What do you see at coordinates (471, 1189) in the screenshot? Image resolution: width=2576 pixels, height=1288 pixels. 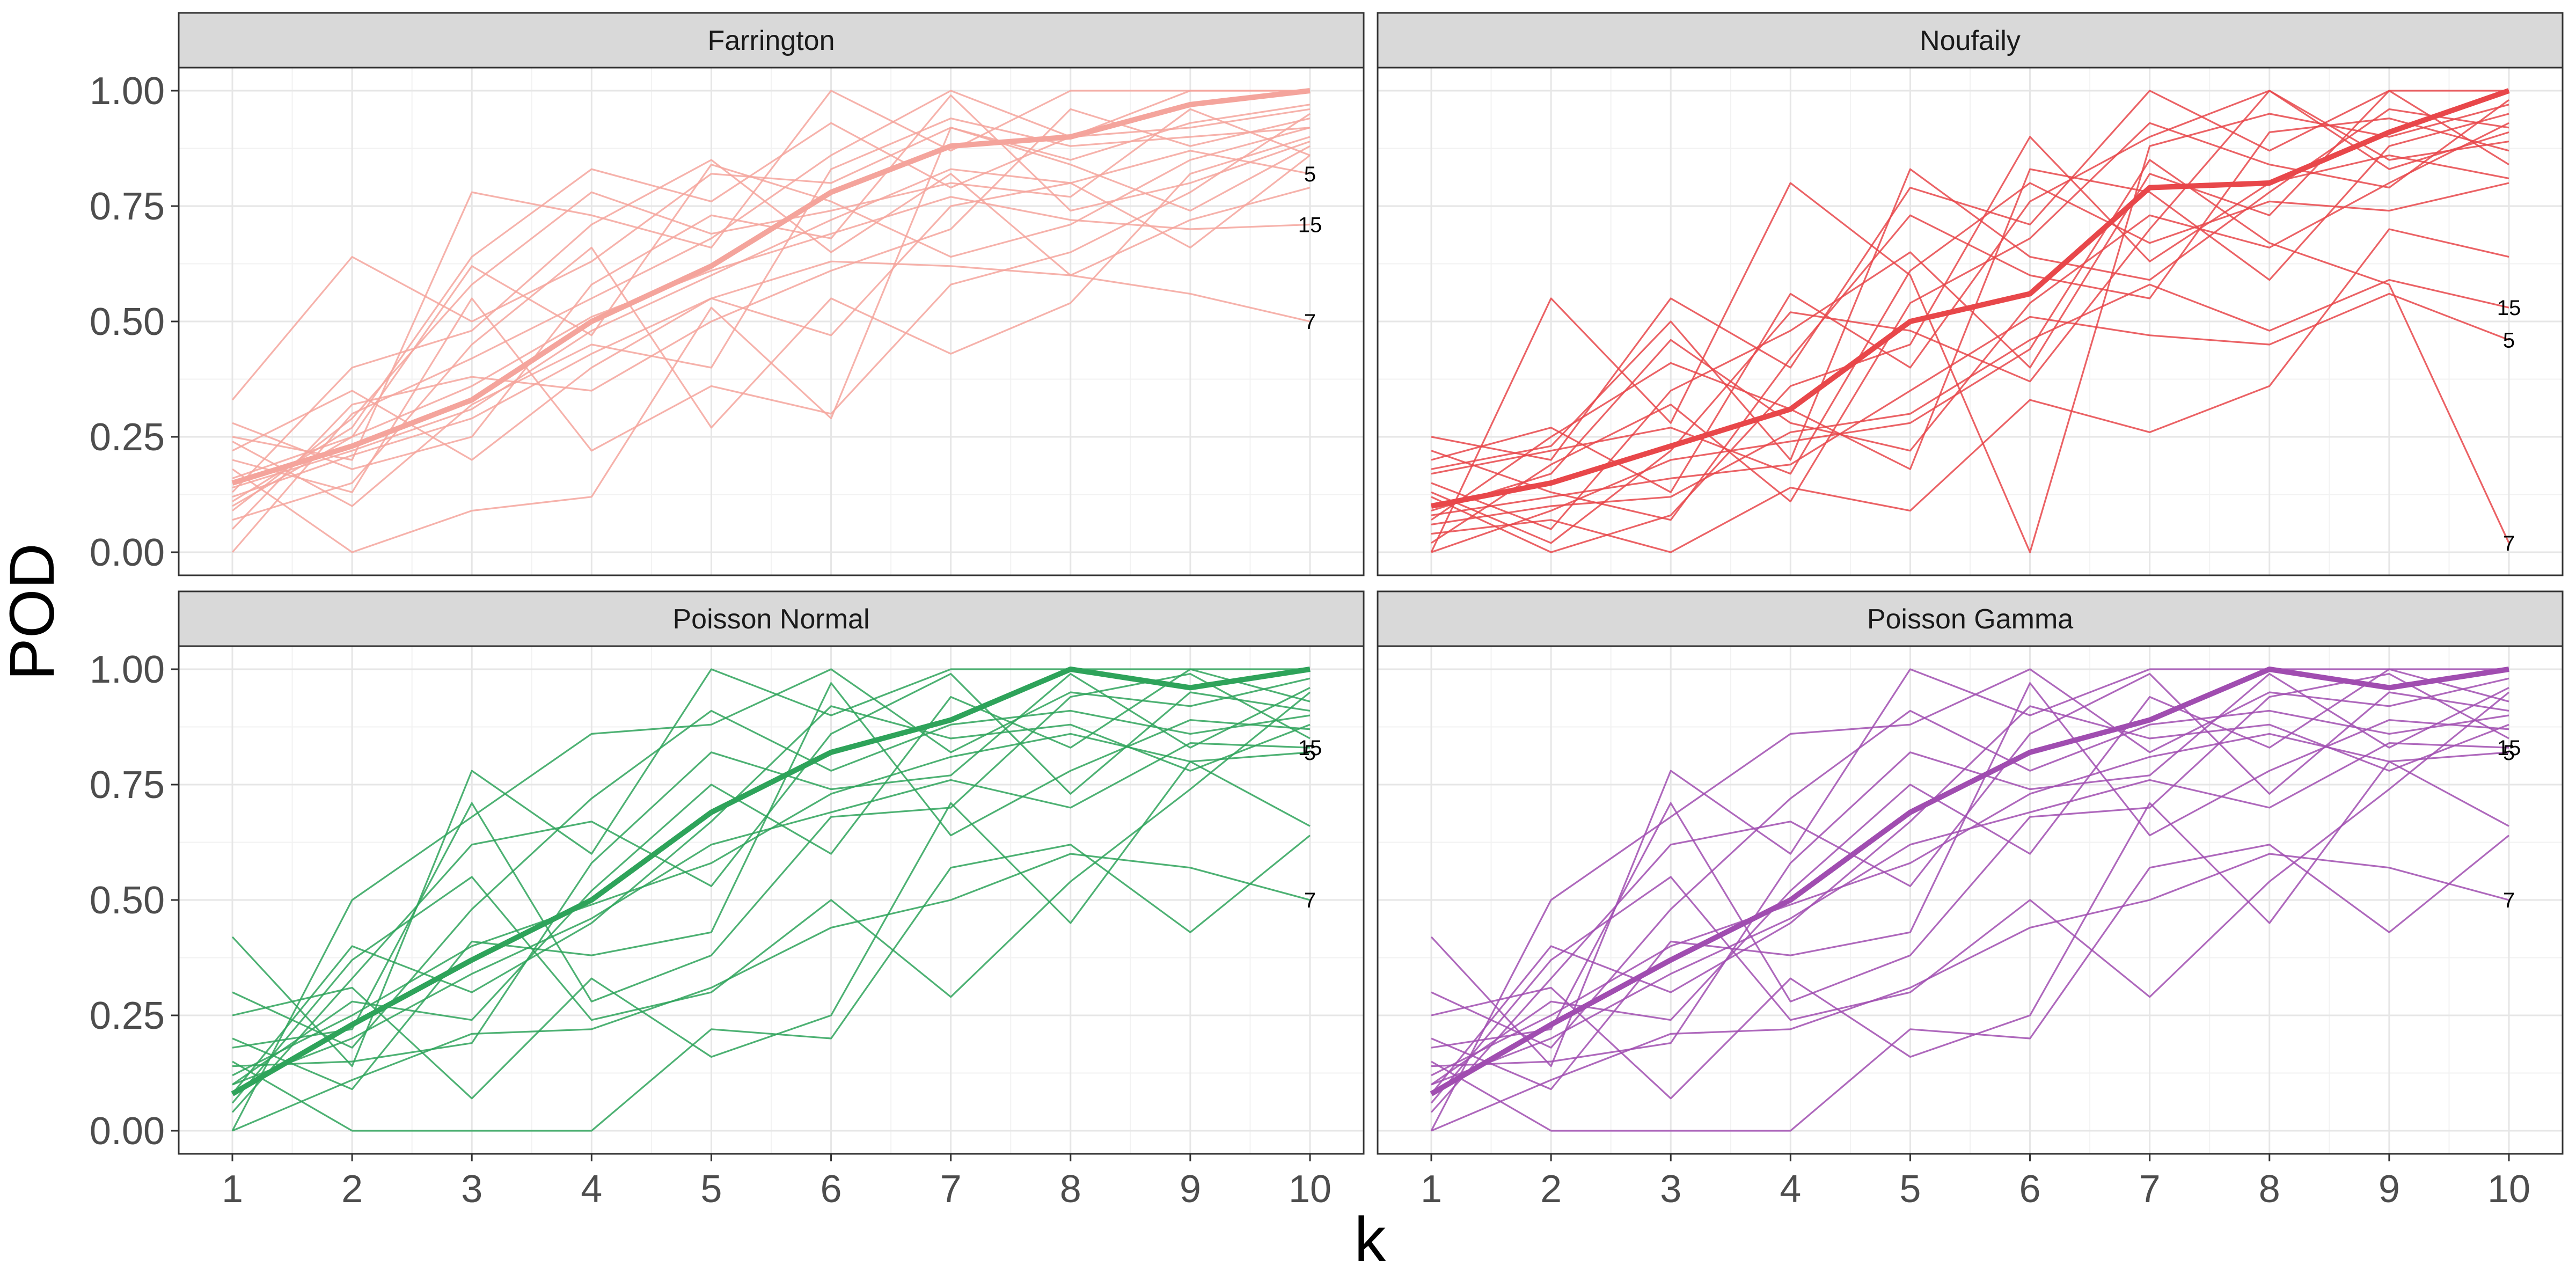 I see `x-tick-label: 3` at bounding box center [471, 1189].